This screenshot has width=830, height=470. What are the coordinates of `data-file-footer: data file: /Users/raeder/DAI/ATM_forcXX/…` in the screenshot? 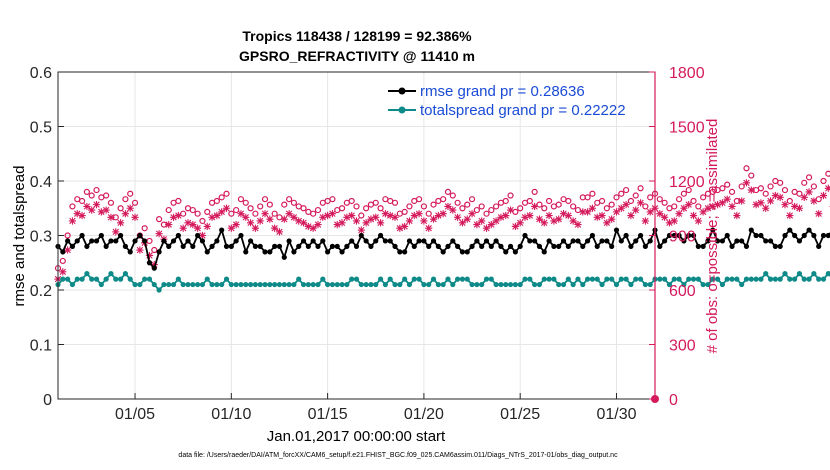 It's located at (398, 455).